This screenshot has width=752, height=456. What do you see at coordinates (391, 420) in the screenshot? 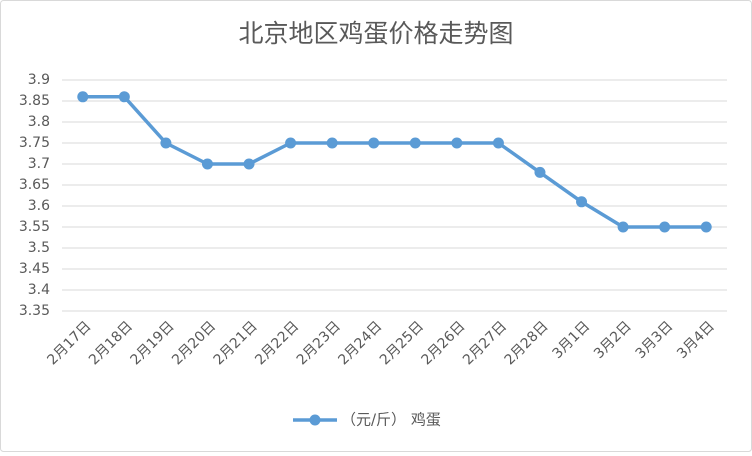
I see `legend-label: （元/斤） 鸡蛋` at bounding box center [391, 420].